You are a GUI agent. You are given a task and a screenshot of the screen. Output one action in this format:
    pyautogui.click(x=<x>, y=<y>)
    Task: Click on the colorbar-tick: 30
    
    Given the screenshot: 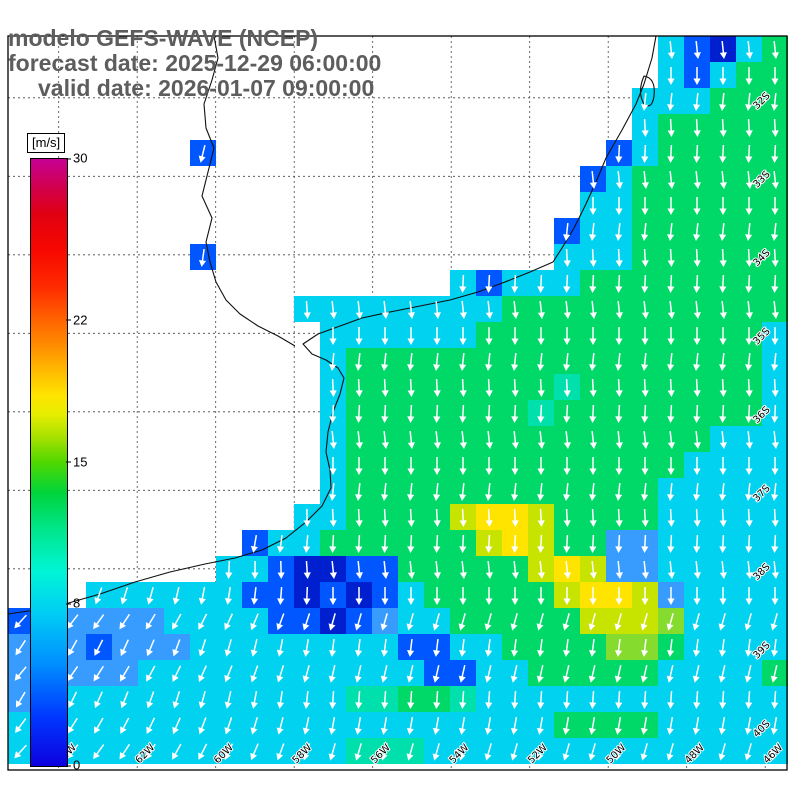 What is the action you would take?
    pyautogui.click(x=76, y=158)
    